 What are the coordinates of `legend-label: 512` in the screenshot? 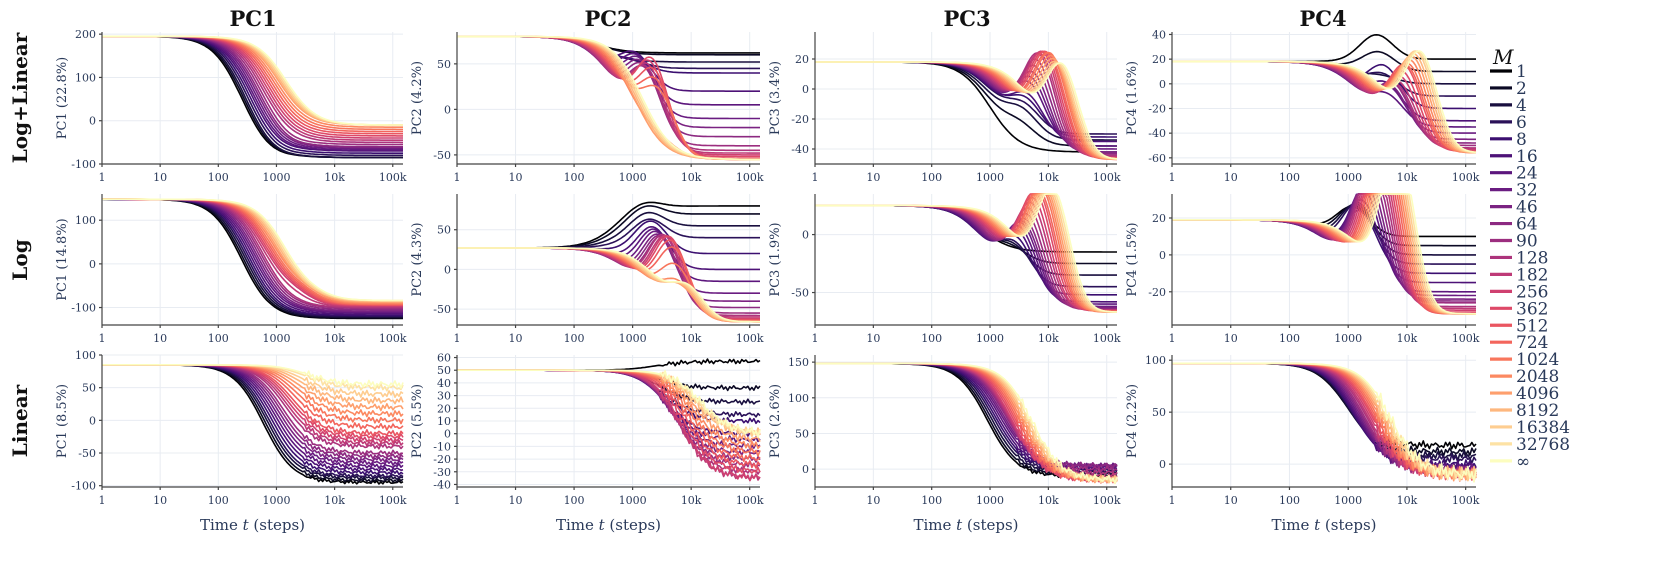 It's located at (1532, 326).